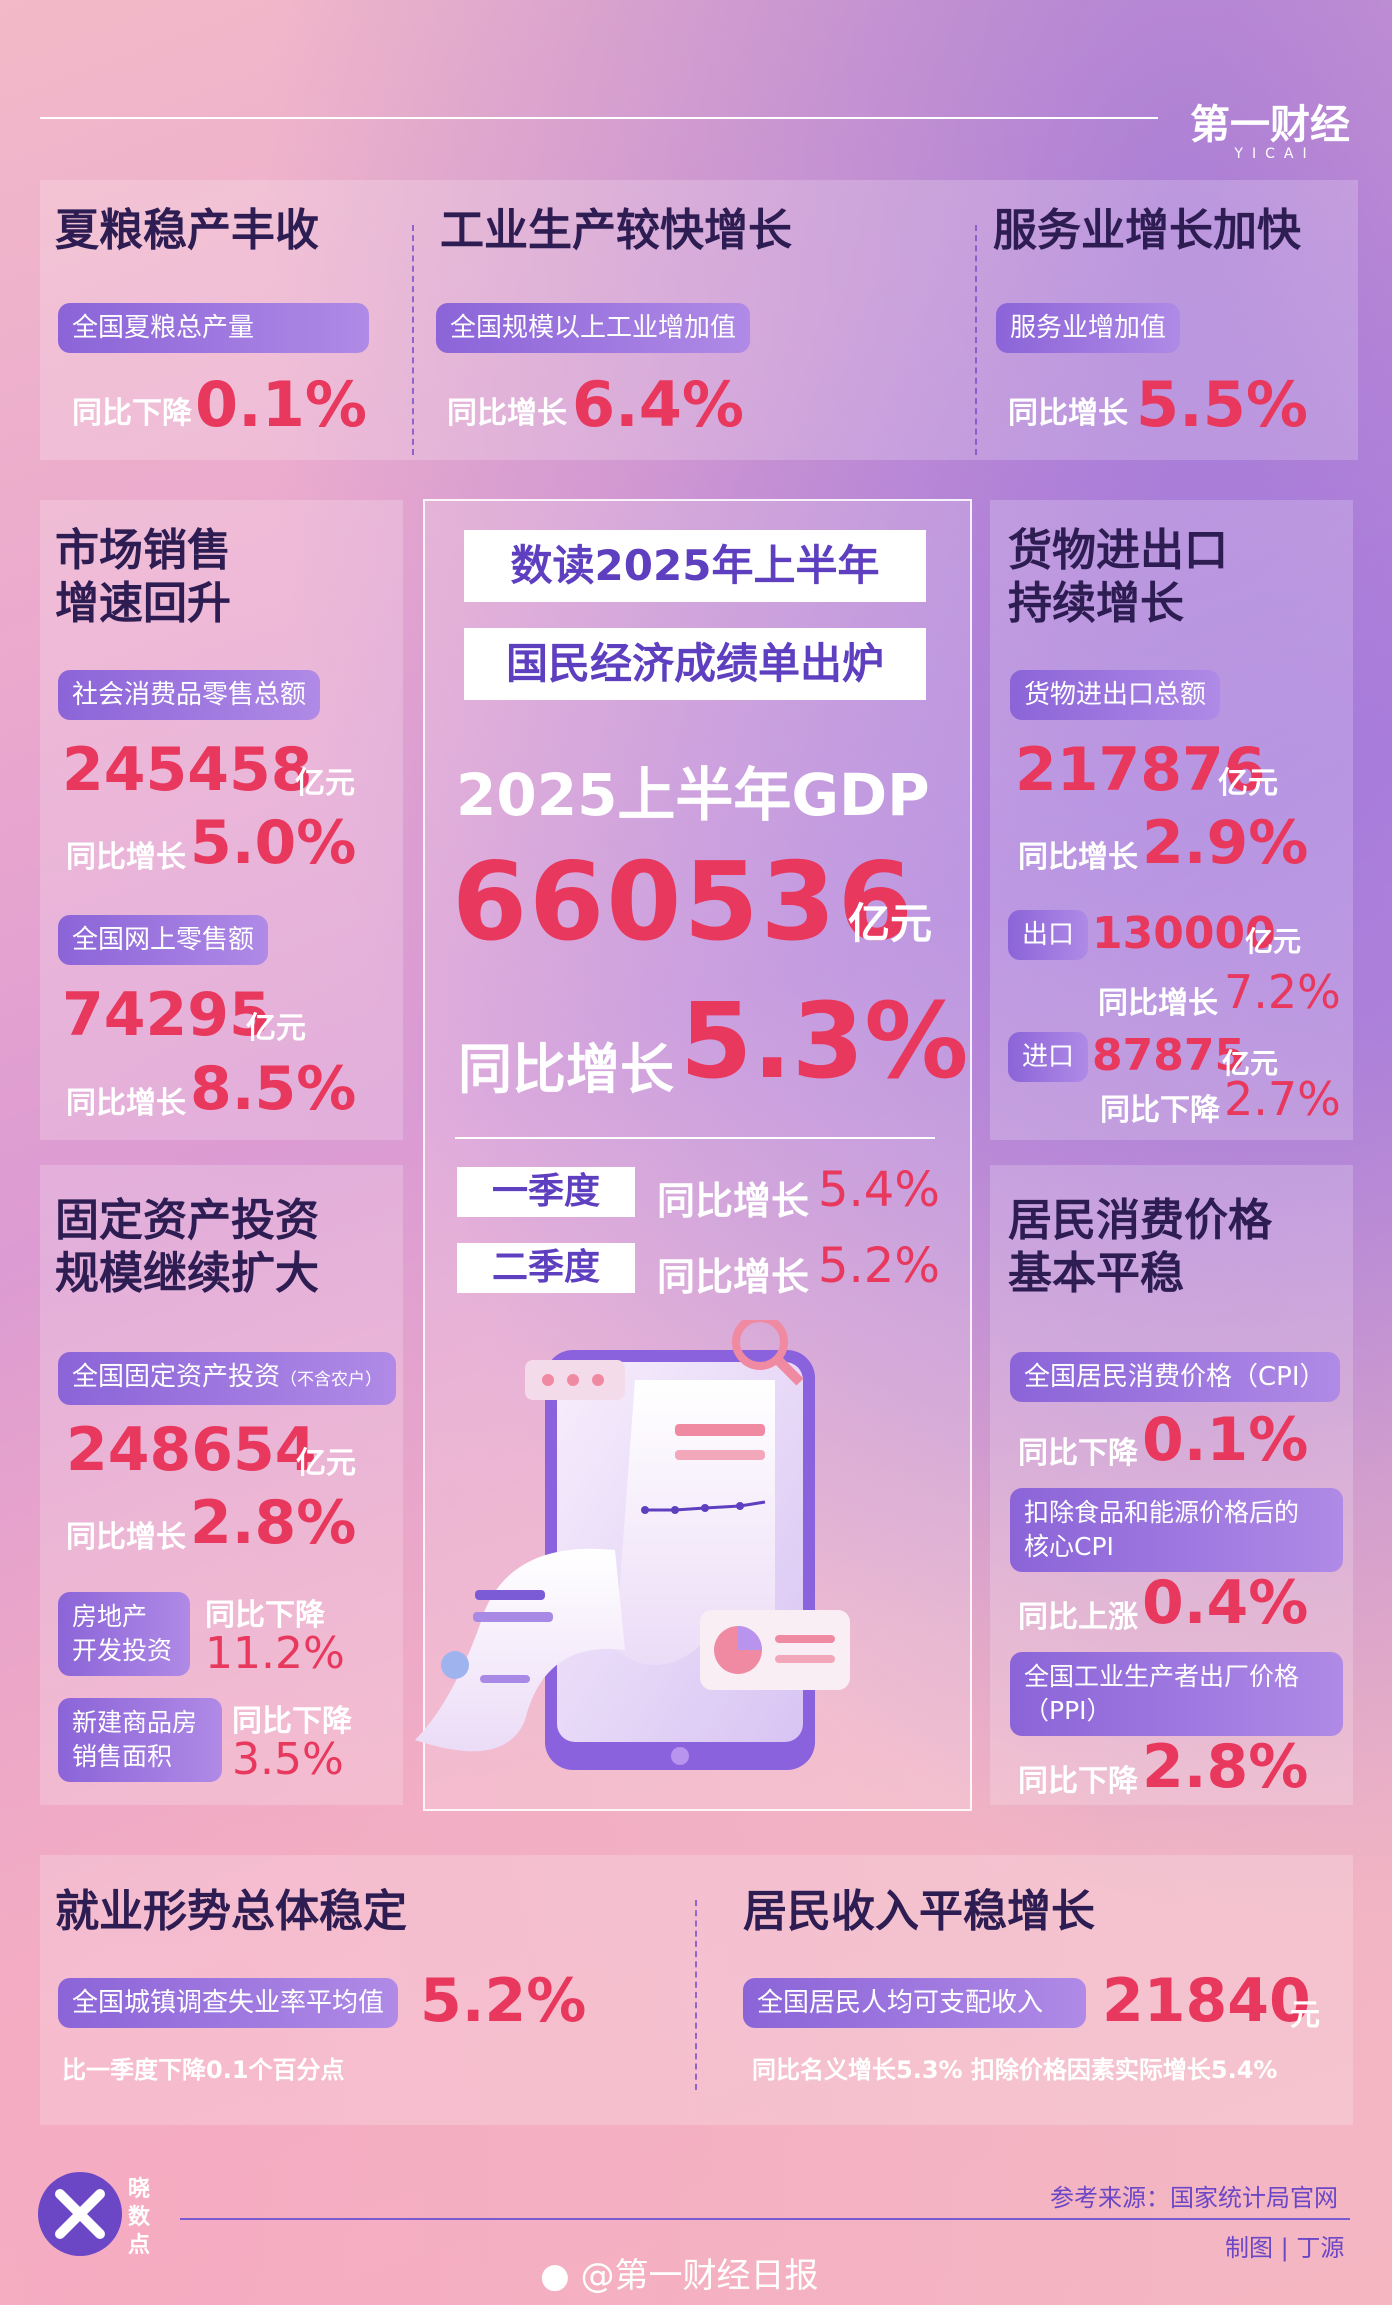 The width and height of the screenshot is (1392, 2305). Describe the element at coordinates (695, 1138) in the screenshot. I see `center-divider` at that location.